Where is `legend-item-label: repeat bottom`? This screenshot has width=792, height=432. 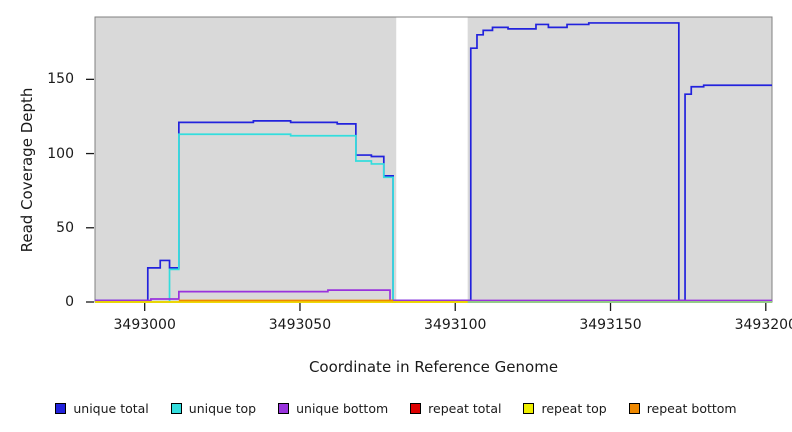 legend-item-label: repeat bottom is located at coordinates (691, 408).